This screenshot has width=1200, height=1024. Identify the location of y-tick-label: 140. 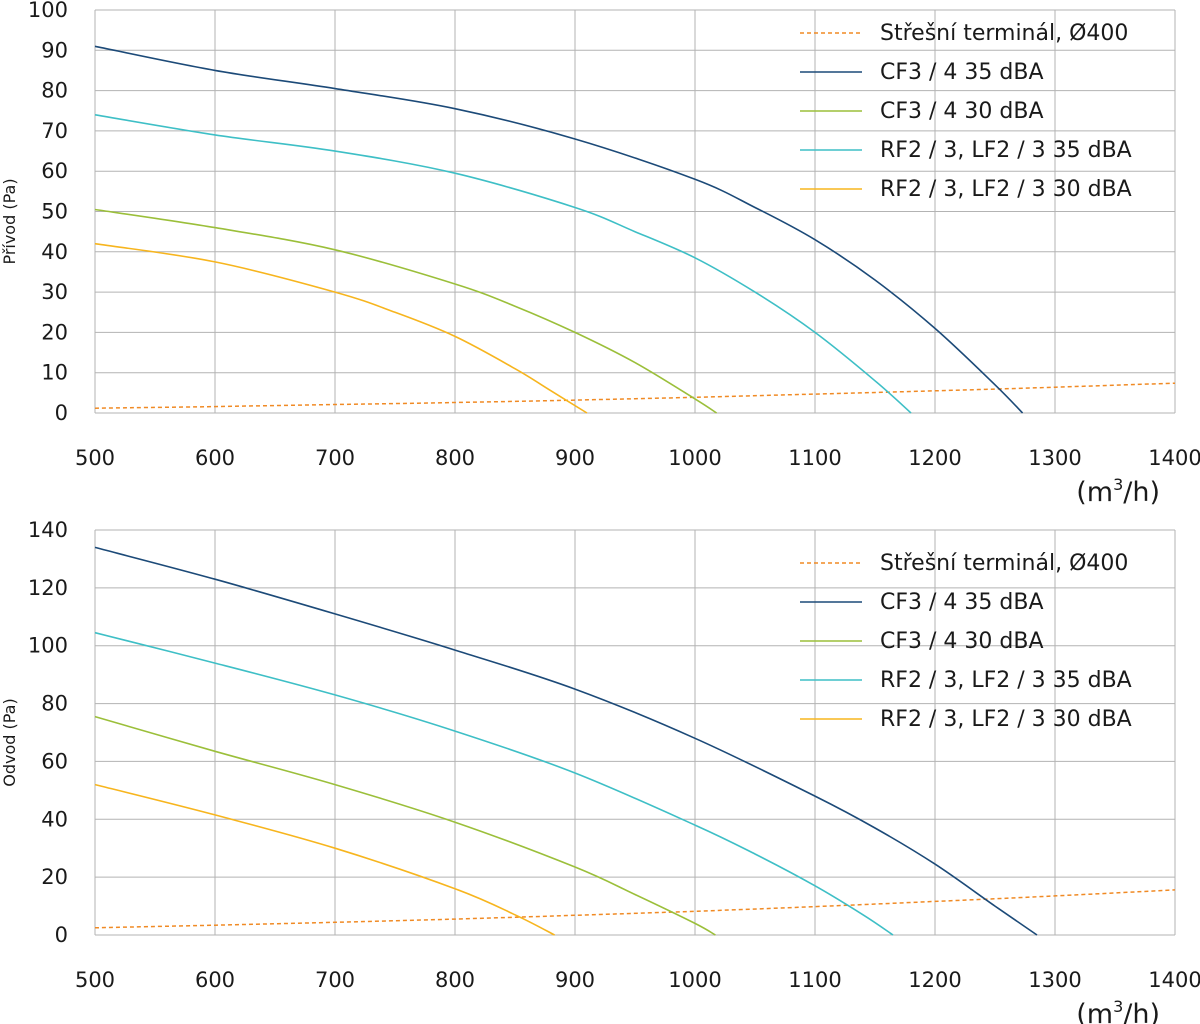
(48, 530).